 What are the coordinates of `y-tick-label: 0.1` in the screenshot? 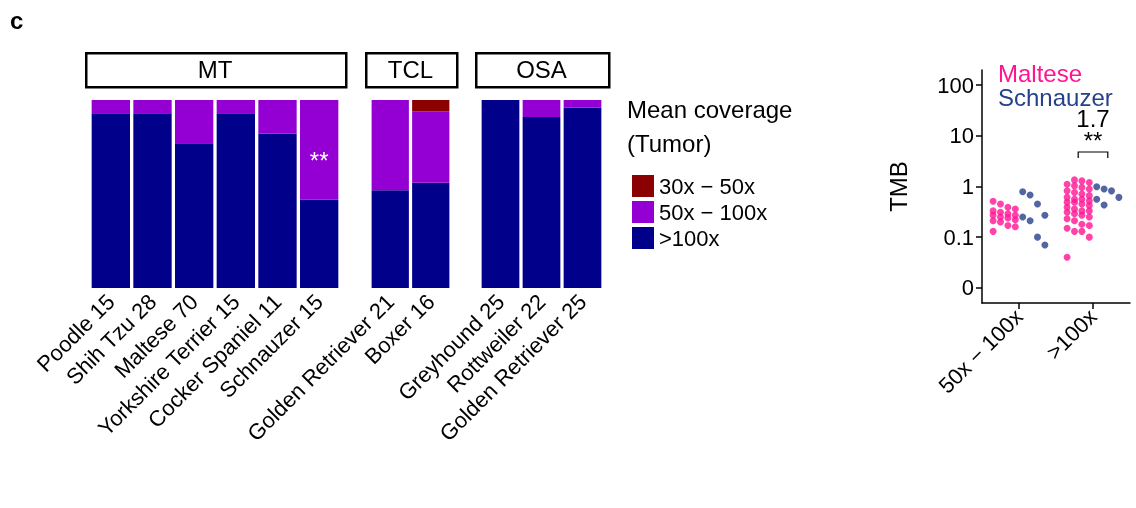 It's located at (958, 237).